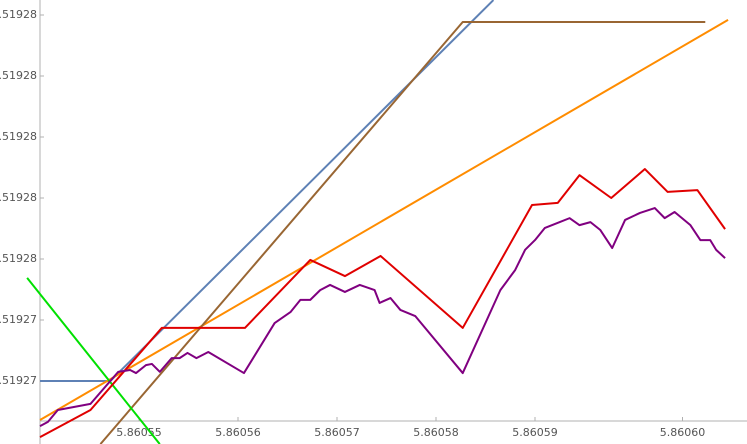  I want to click on x-tick-label: 5.86058, so click(436, 432).